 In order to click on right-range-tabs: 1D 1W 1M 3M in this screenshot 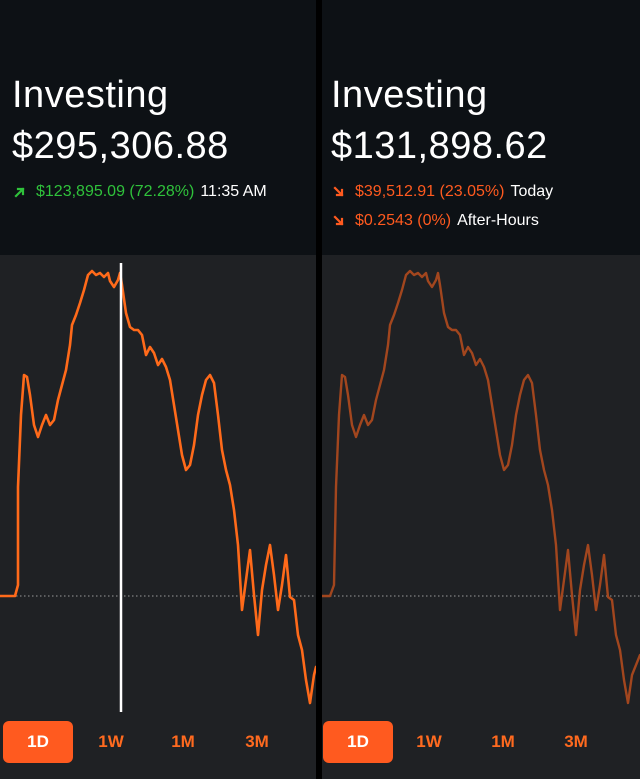, I will do `click(481, 743)`.